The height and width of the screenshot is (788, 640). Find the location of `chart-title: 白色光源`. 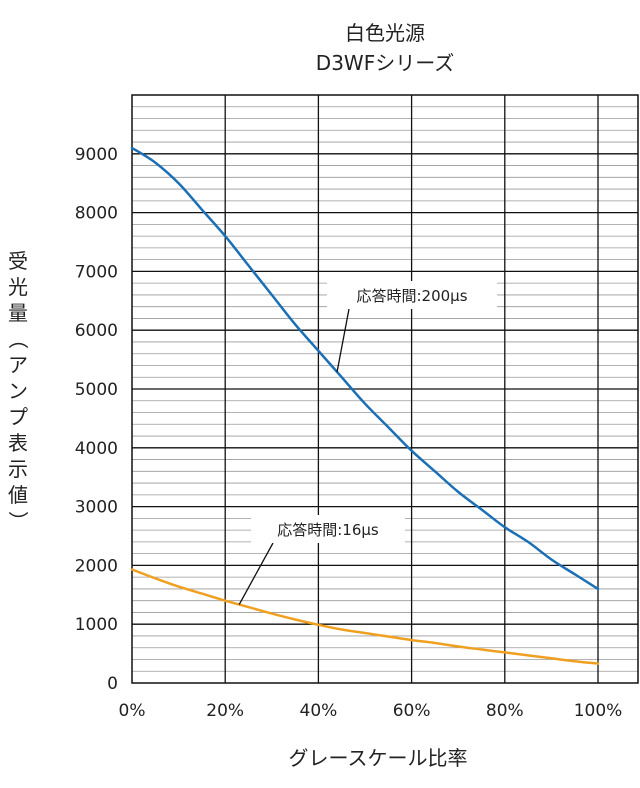

chart-title: 白色光源 is located at coordinates (385, 33).